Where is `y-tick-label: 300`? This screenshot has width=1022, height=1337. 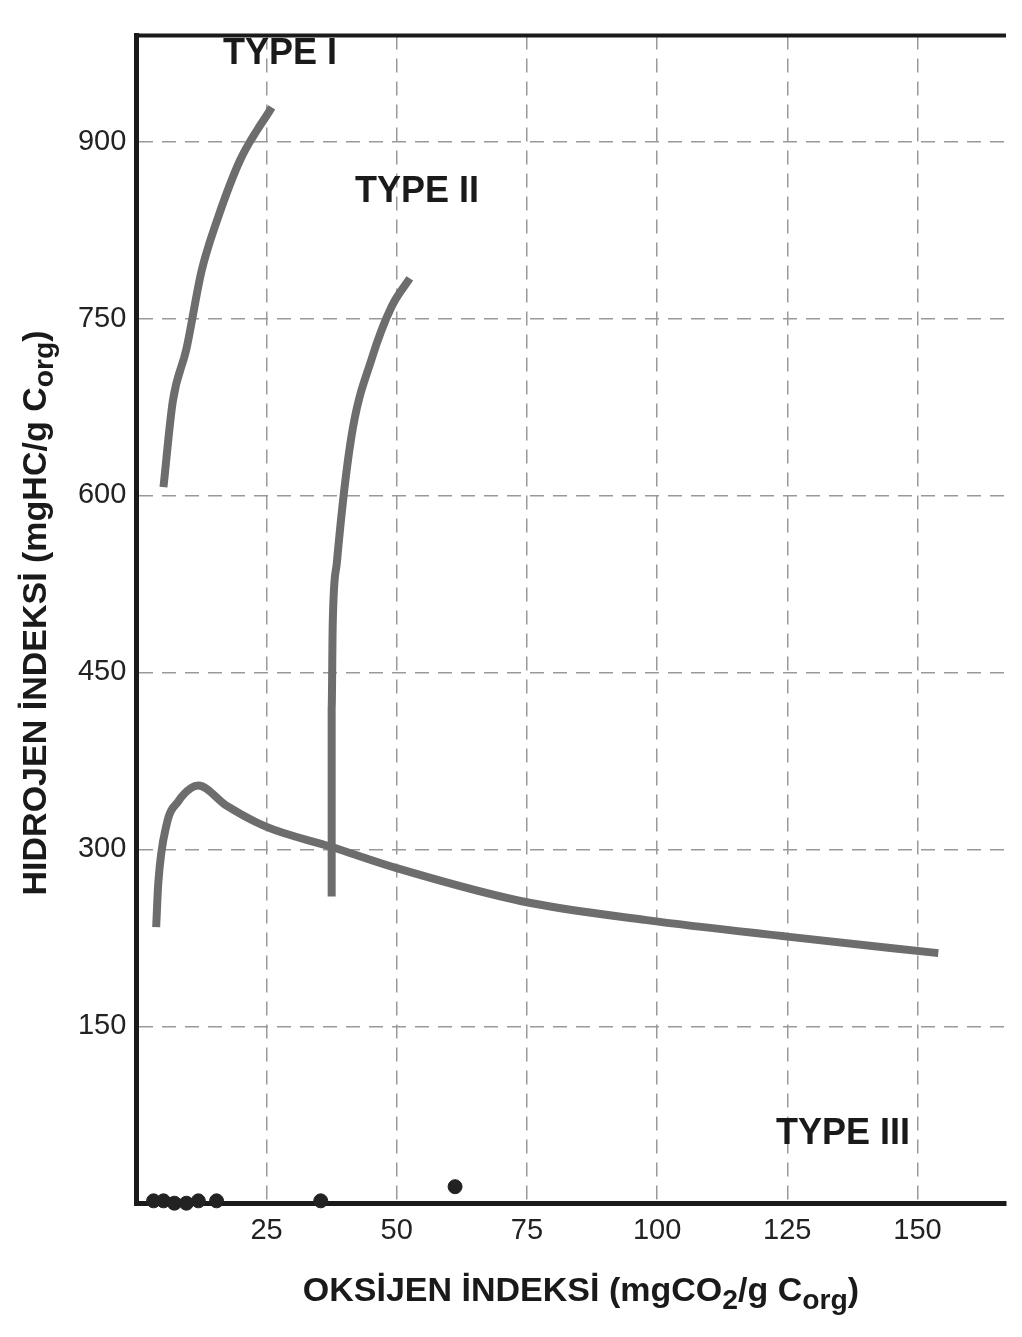
y-tick-label: 300 is located at coordinates (102, 847).